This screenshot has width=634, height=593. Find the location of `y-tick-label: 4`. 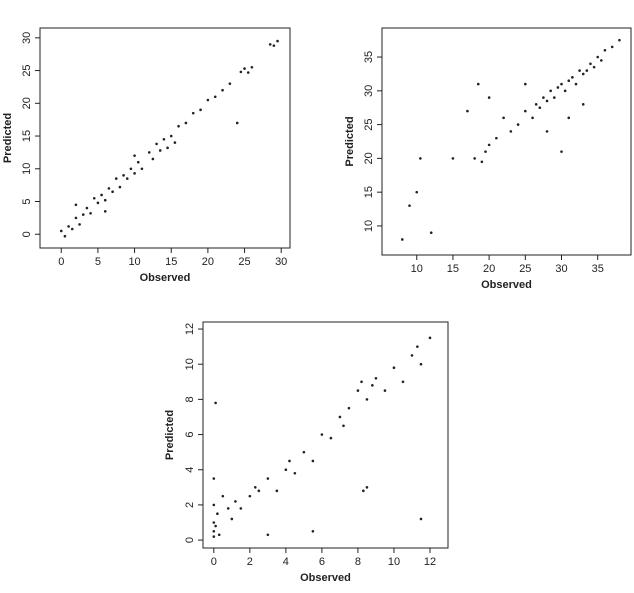

y-tick-label: 4 is located at coordinates (190, 470).